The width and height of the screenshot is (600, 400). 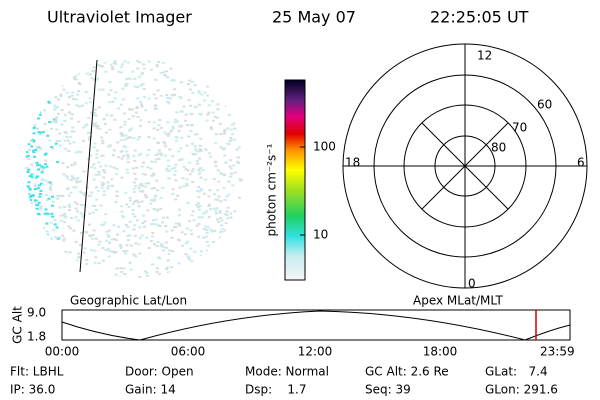 What do you see at coordinates (32, 390) in the screenshot?
I see `info-field: IP: 36.0` at bounding box center [32, 390].